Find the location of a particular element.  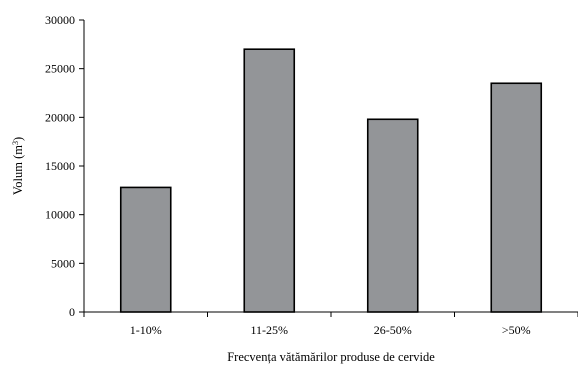

y-tick-label: 5000 is located at coordinates (63, 263).